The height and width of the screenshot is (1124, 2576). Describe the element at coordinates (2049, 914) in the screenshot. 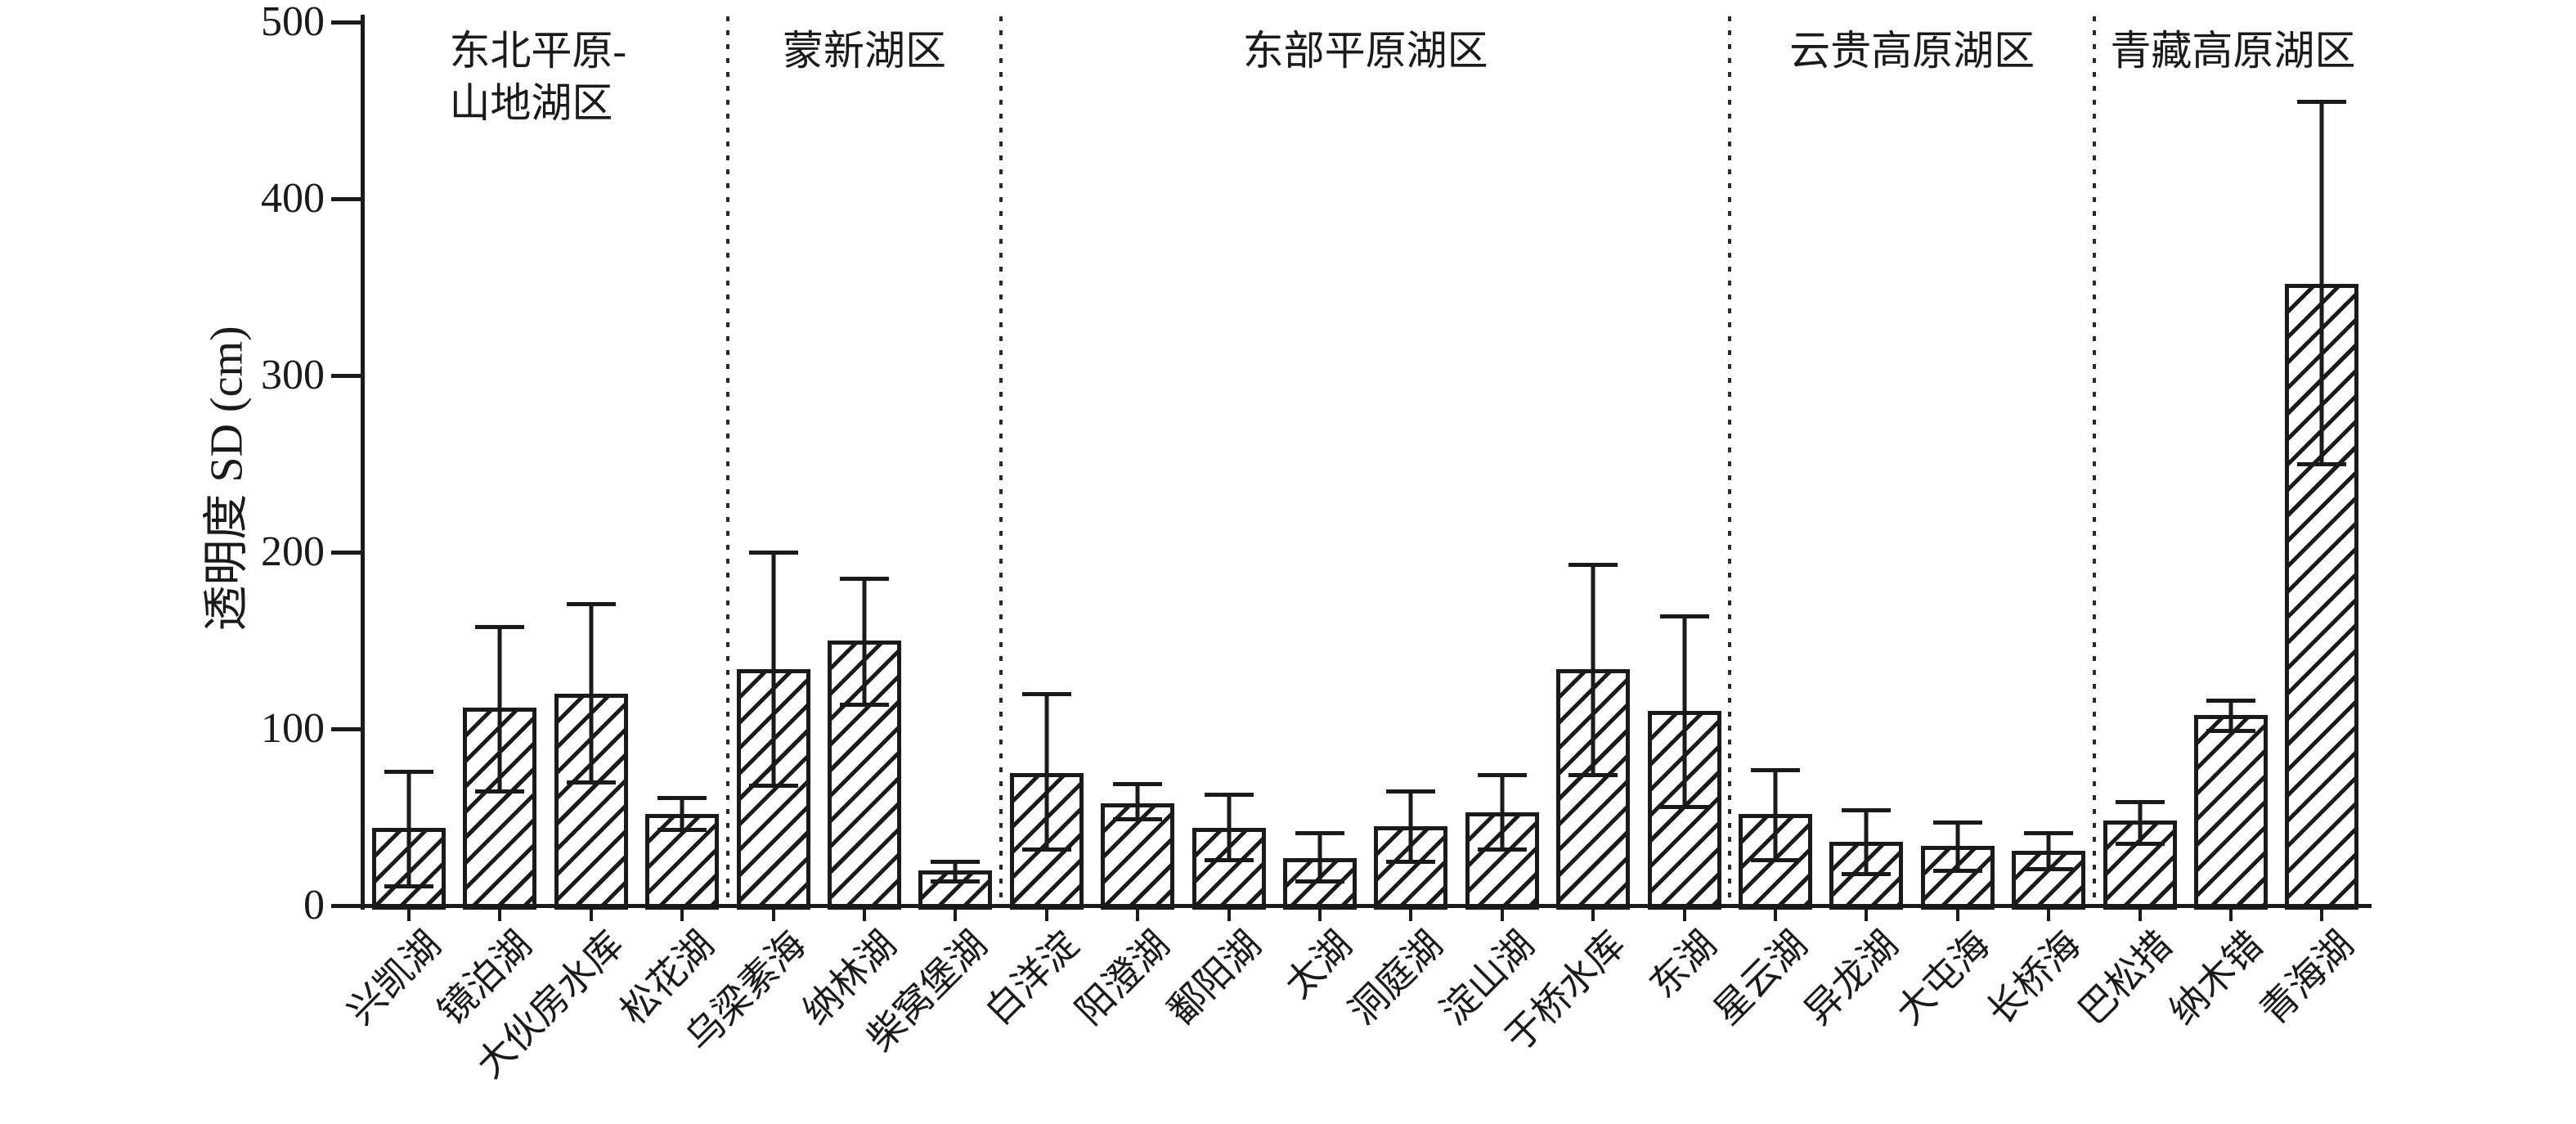

I see `x-tick-长桥海` at that location.